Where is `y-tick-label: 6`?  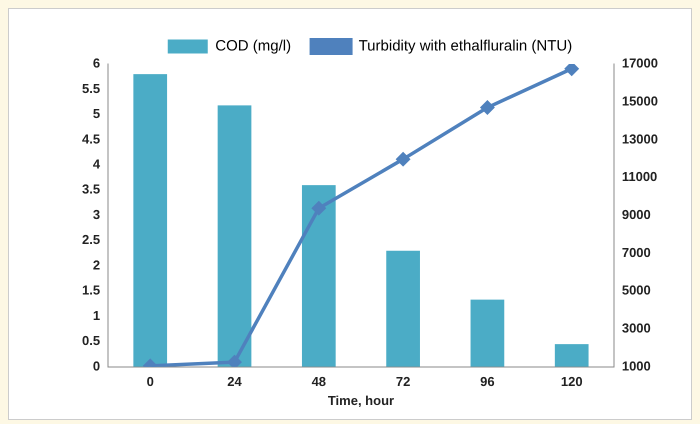 y-tick-label: 6 is located at coordinates (96, 63).